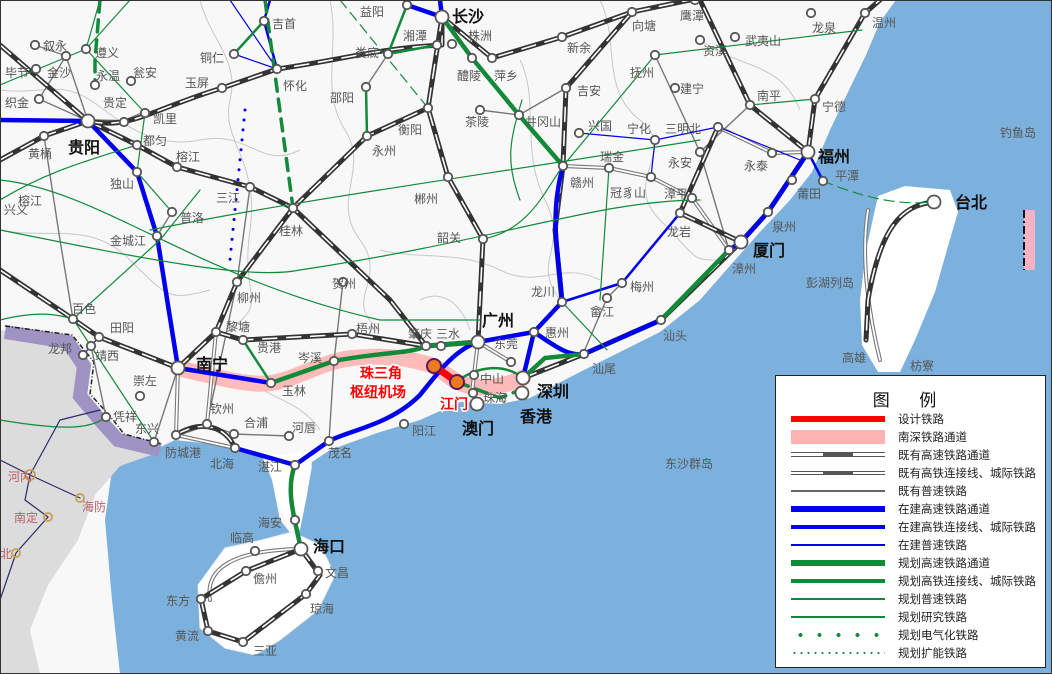 This screenshot has width=1052, height=674. Describe the element at coordinates (847, 176) in the screenshot. I see `station-label: 平潭` at that location.